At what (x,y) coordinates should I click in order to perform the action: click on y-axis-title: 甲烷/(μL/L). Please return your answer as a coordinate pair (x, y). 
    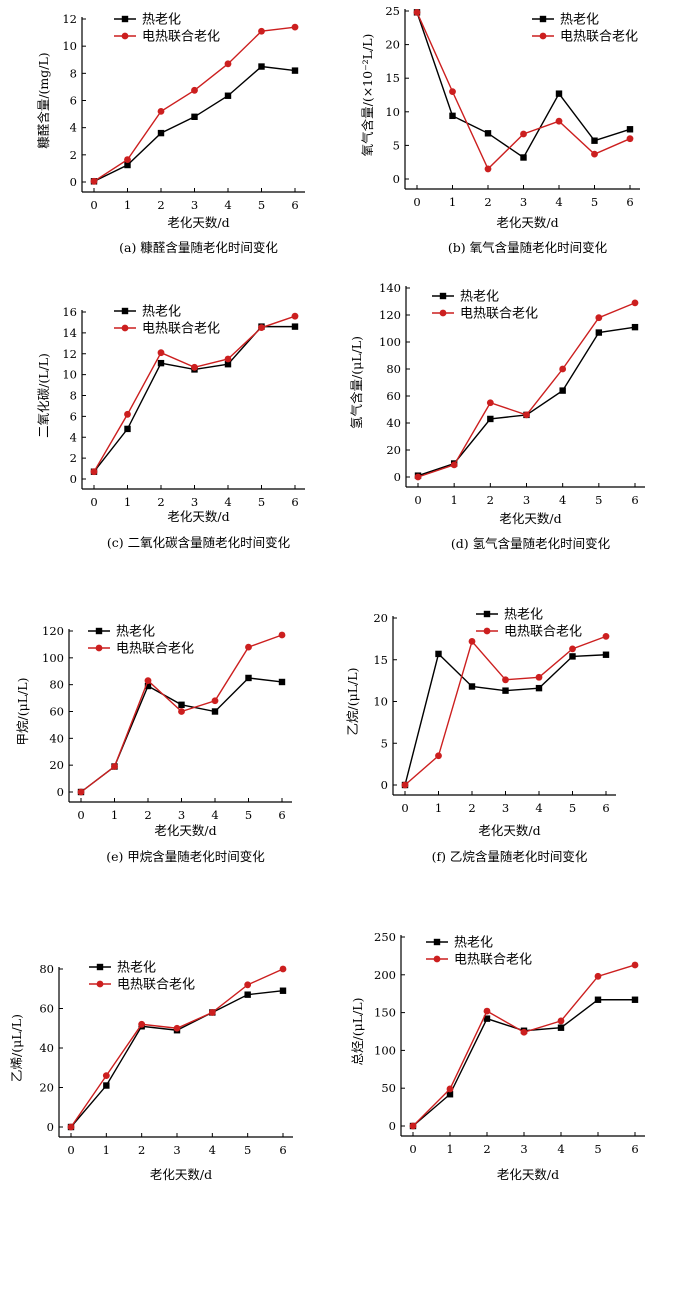
    Looking at the image, I should click on (22, 712).